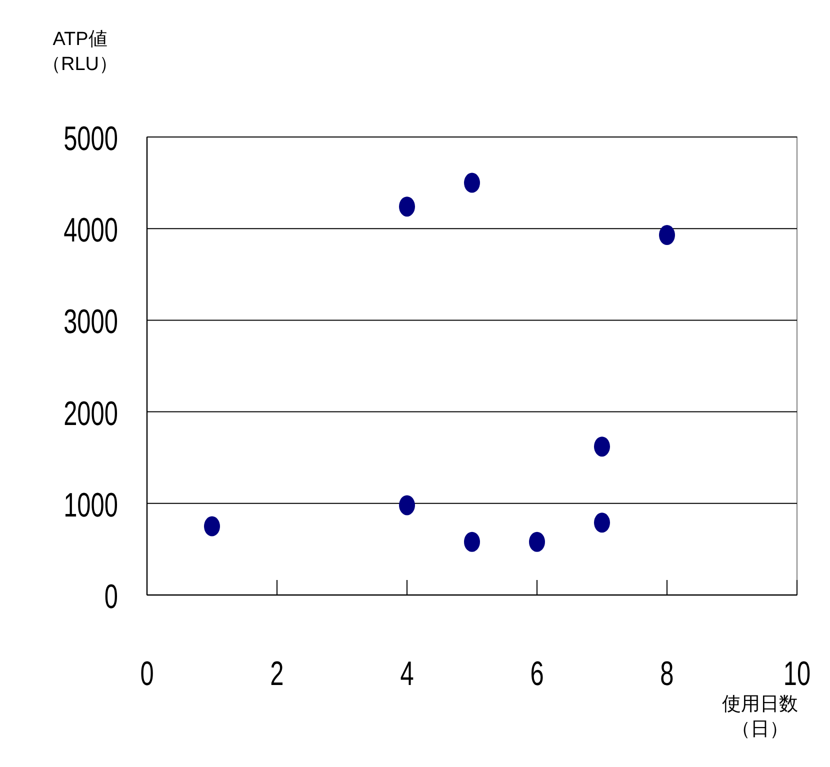 This screenshot has width=830, height=767. What do you see at coordinates (91, 322) in the screenshot?
I see `y-tick-label: 3000` at bounding box center [91, 322].